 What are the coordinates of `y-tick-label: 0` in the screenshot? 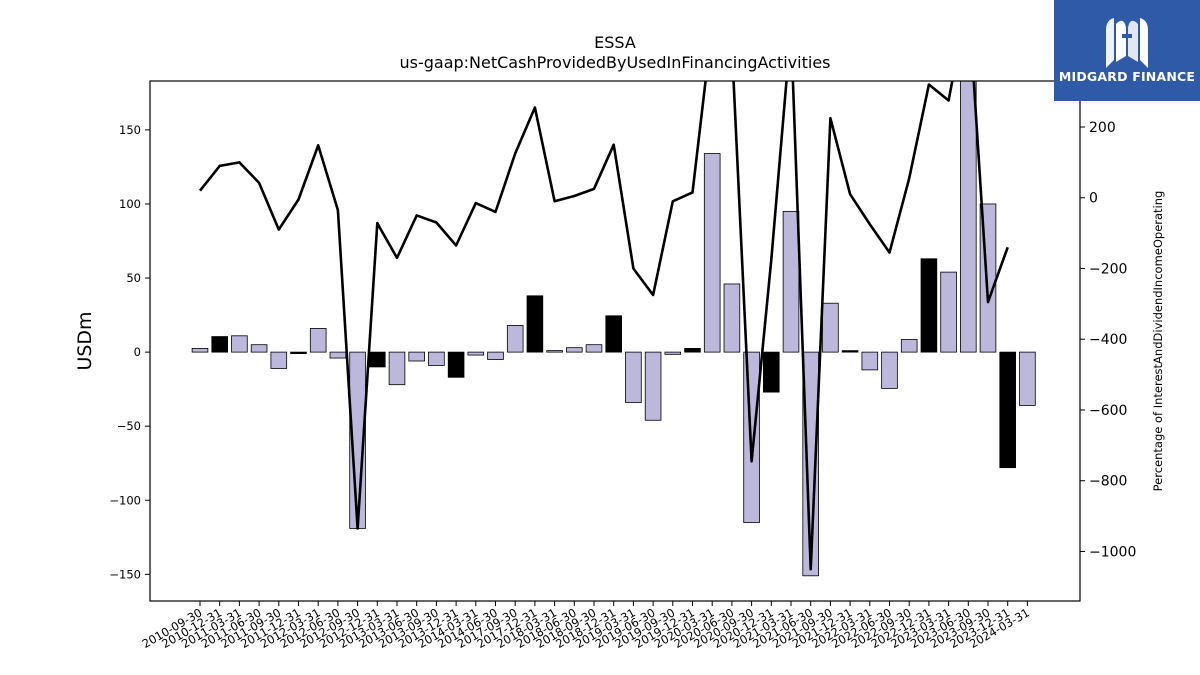 It's located at (137, 352).